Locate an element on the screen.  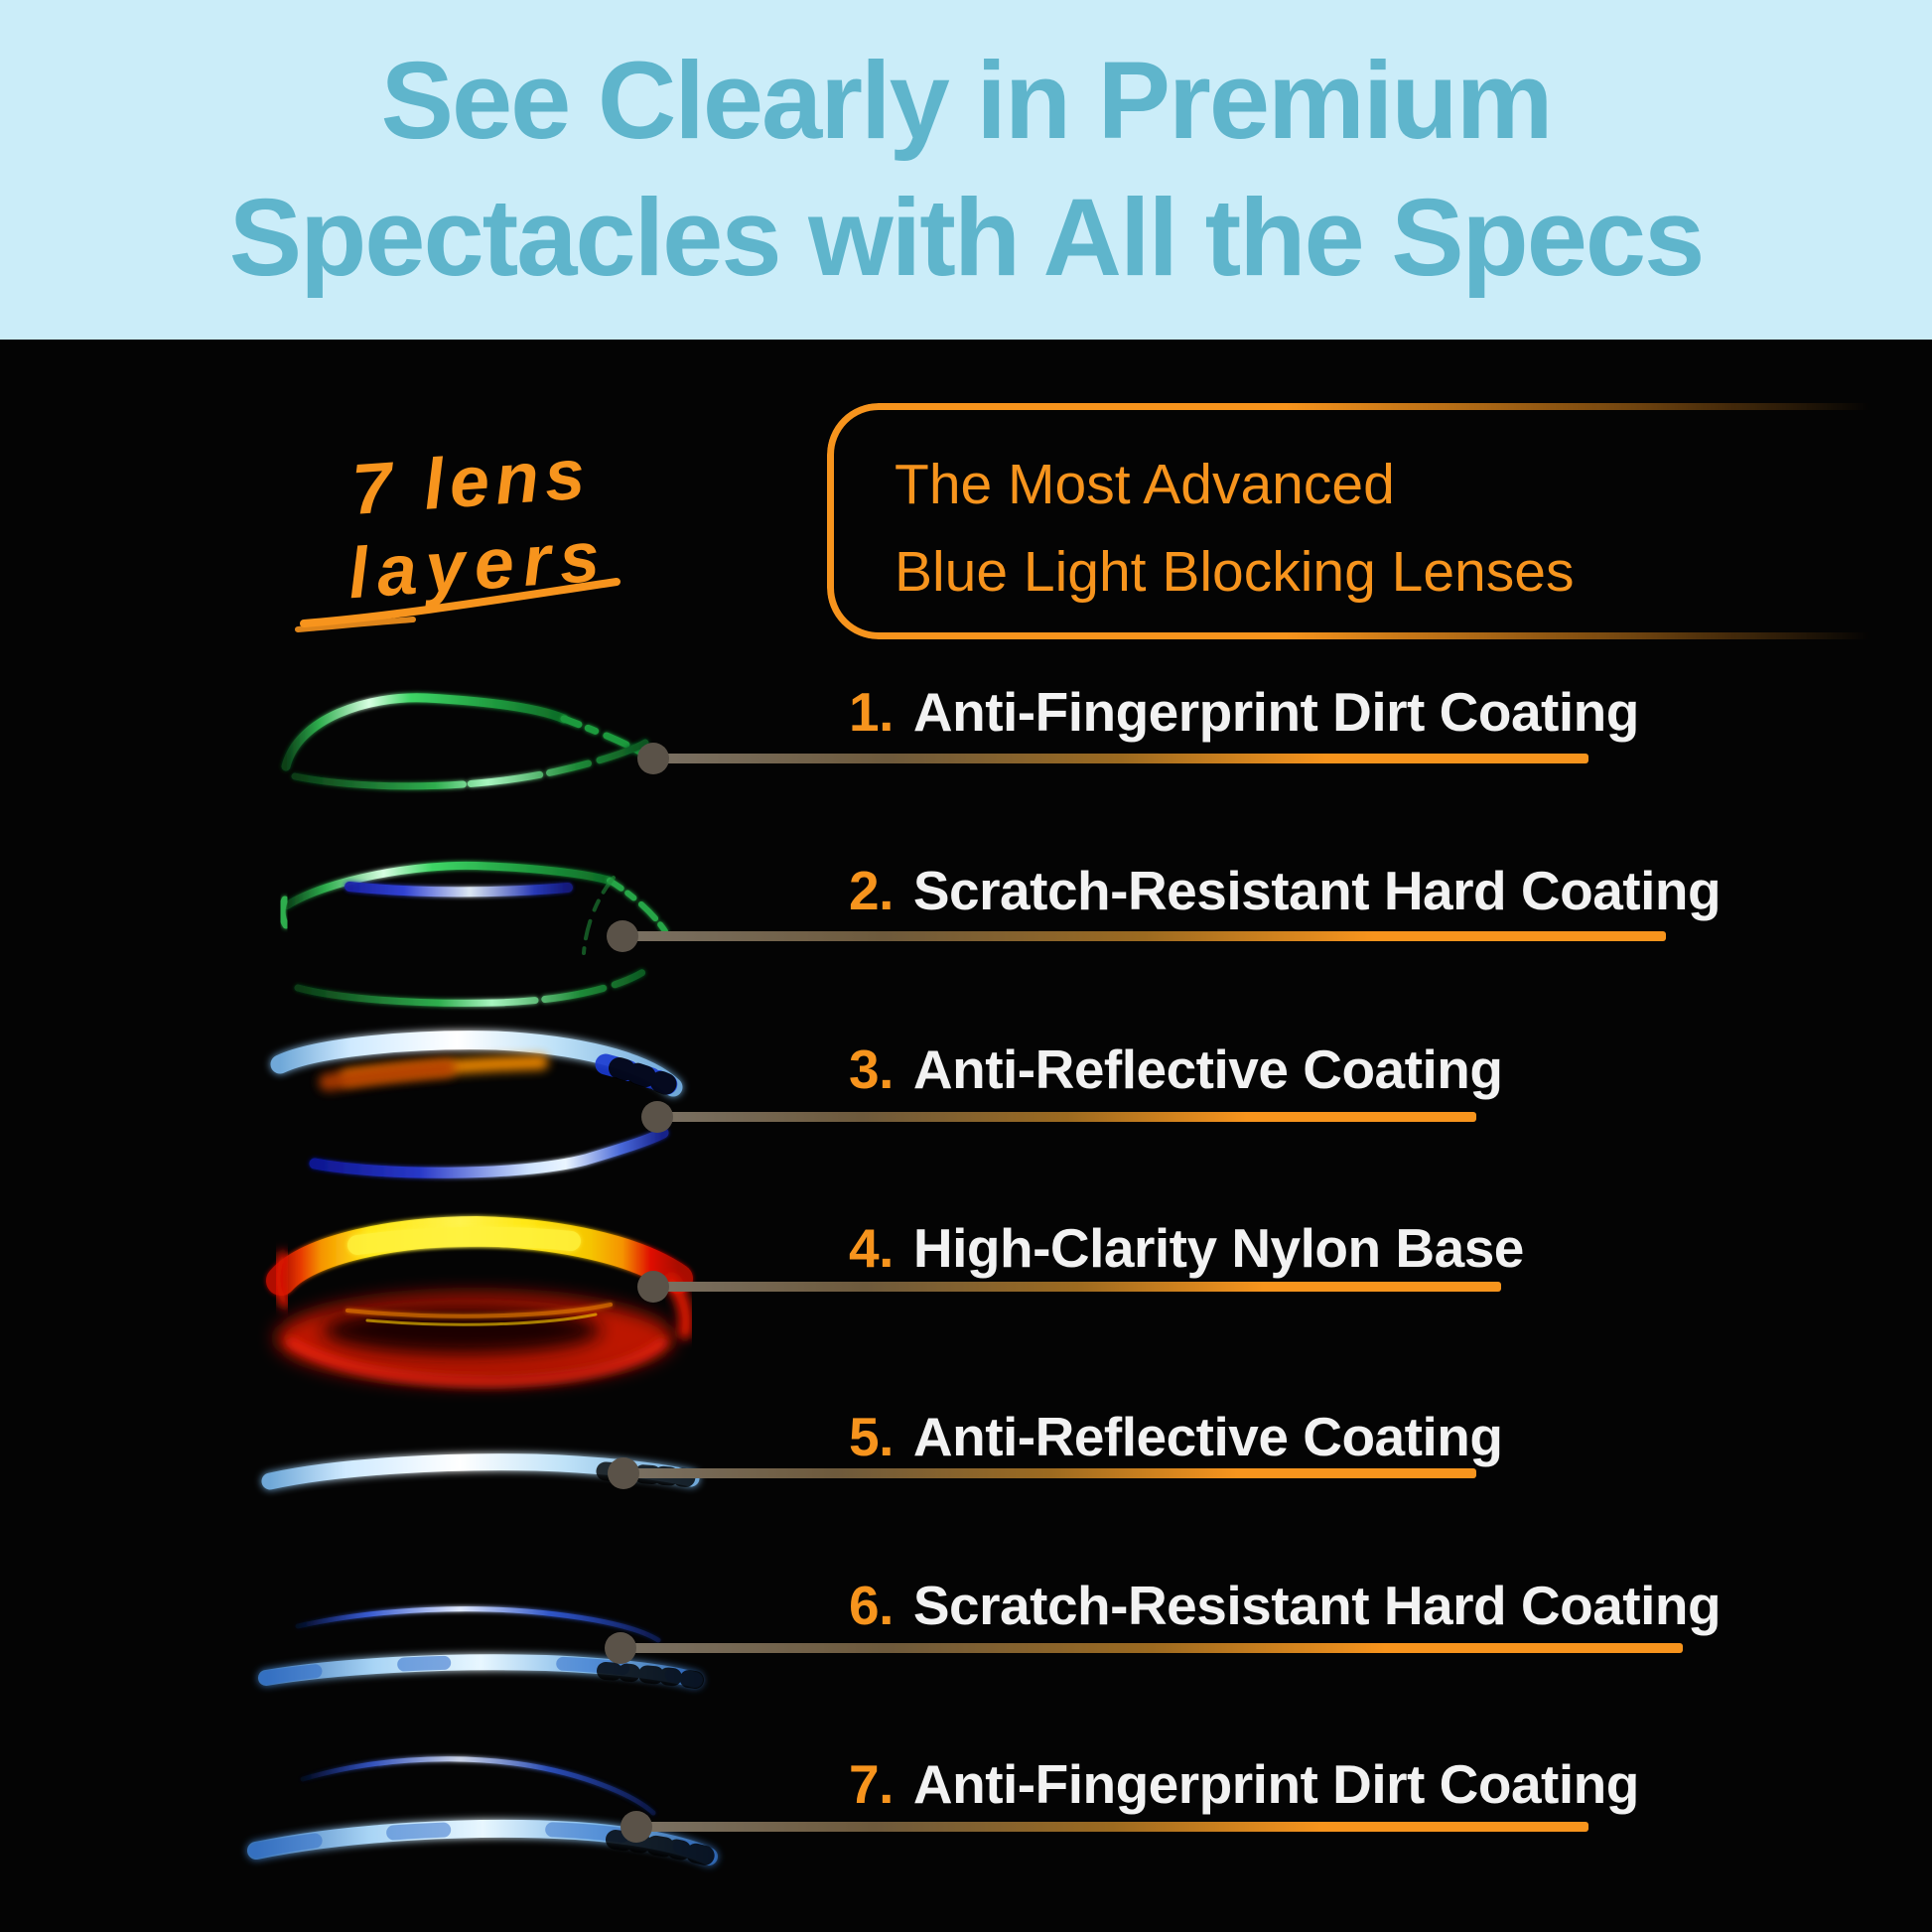
note-line1: 7 lens is located at coordinates (472, 482).